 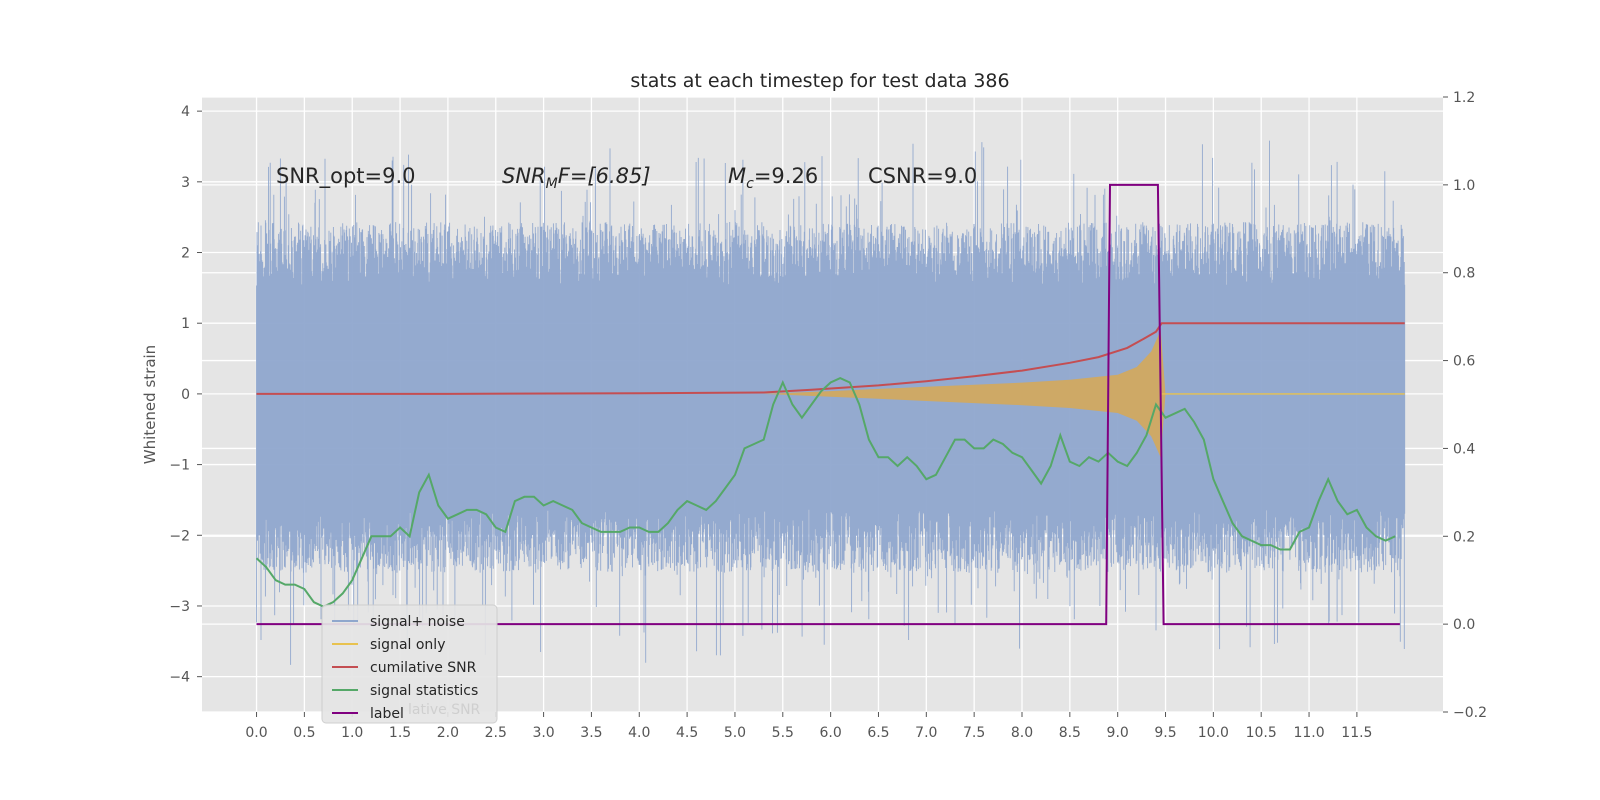 What do you see at coordinates (786, 176) in the screenshot?
I see `annotation-mc-value: =9.26` at bounding box center [786, 176].